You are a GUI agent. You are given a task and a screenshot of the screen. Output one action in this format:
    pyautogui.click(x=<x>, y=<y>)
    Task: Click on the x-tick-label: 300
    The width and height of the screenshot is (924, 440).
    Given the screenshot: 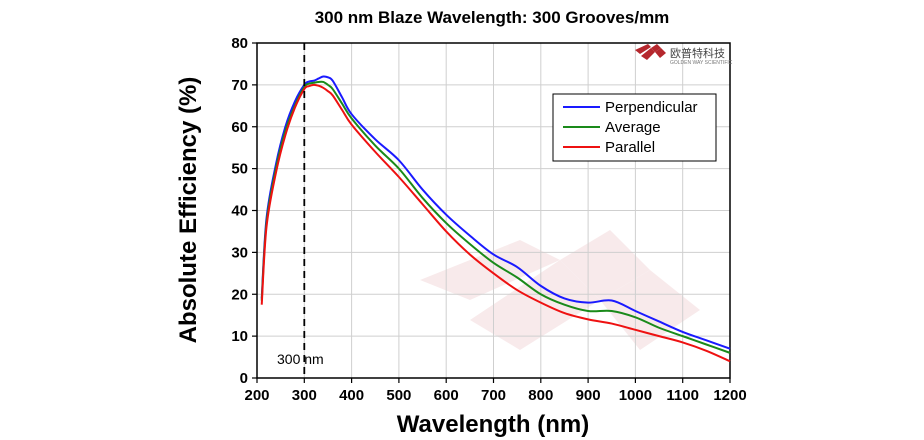 What is the action you would take?
    pyautogui.click(x=304, y=395)
    